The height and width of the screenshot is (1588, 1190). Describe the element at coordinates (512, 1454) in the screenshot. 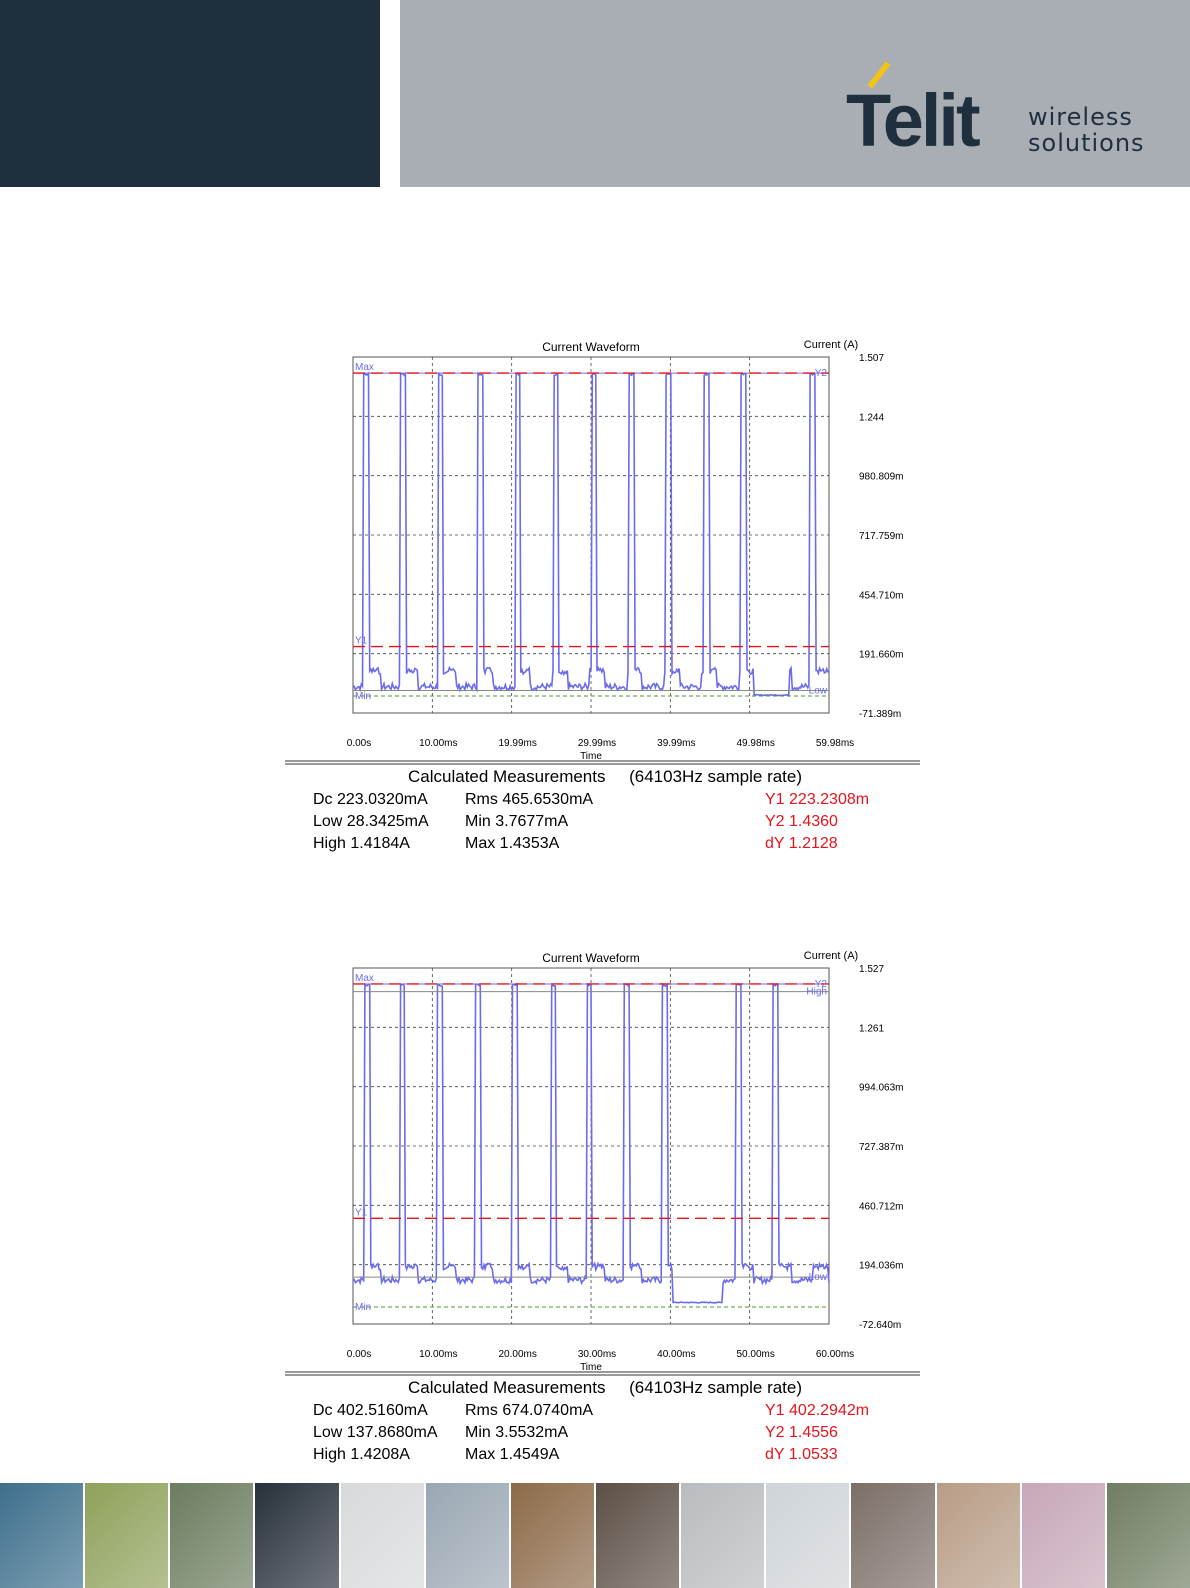

I see `meas-max: Max 1.4549A` at that location.